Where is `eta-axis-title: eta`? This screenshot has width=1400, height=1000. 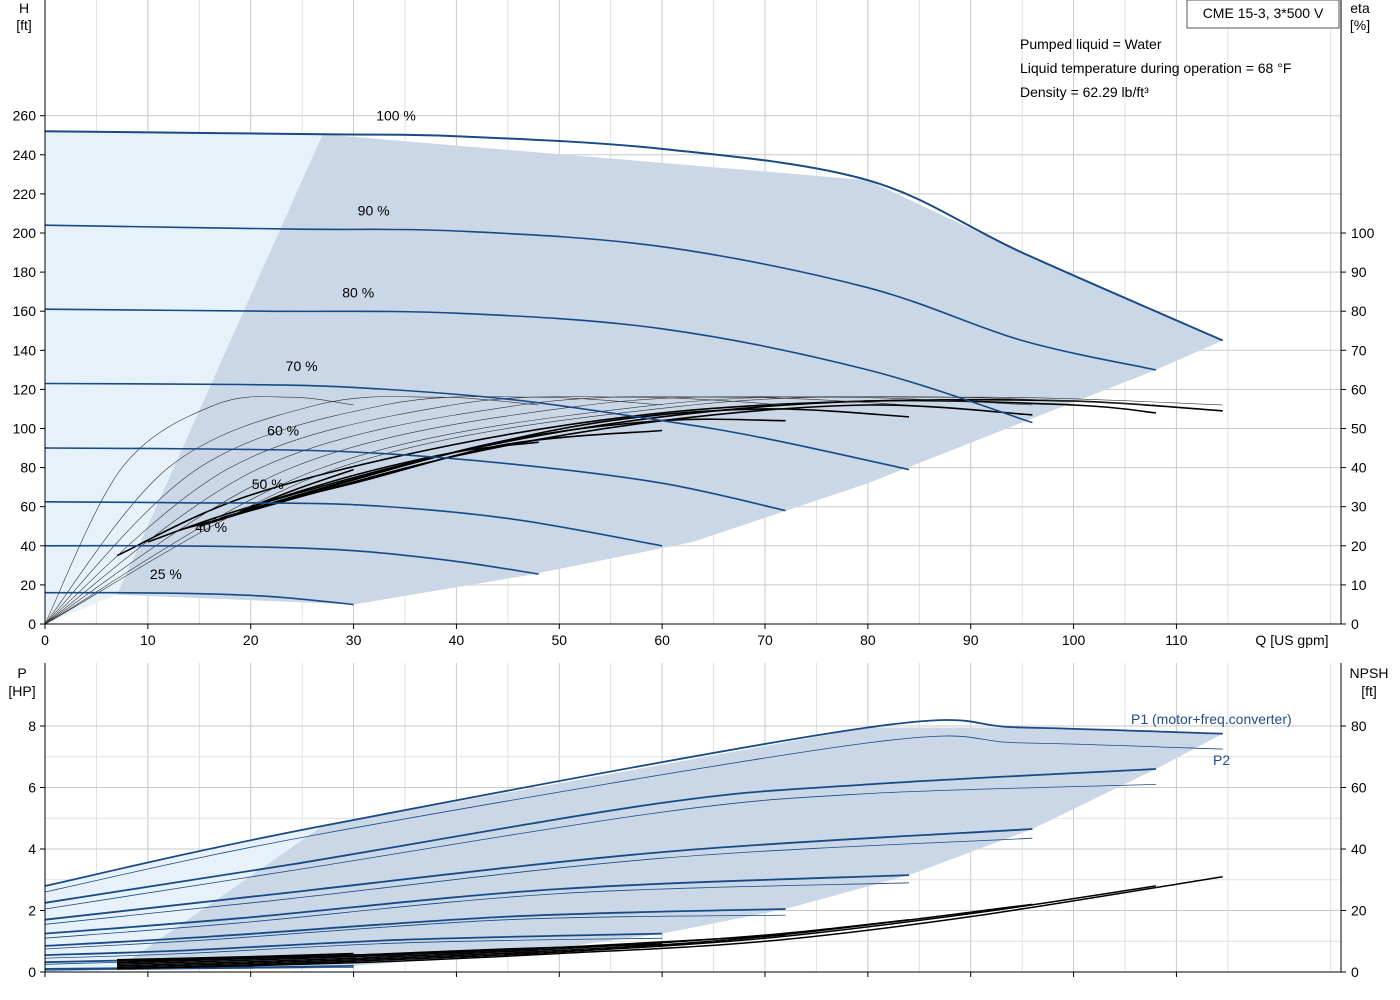 eta-axis-title: eta is located at coordinates (1360, 8).